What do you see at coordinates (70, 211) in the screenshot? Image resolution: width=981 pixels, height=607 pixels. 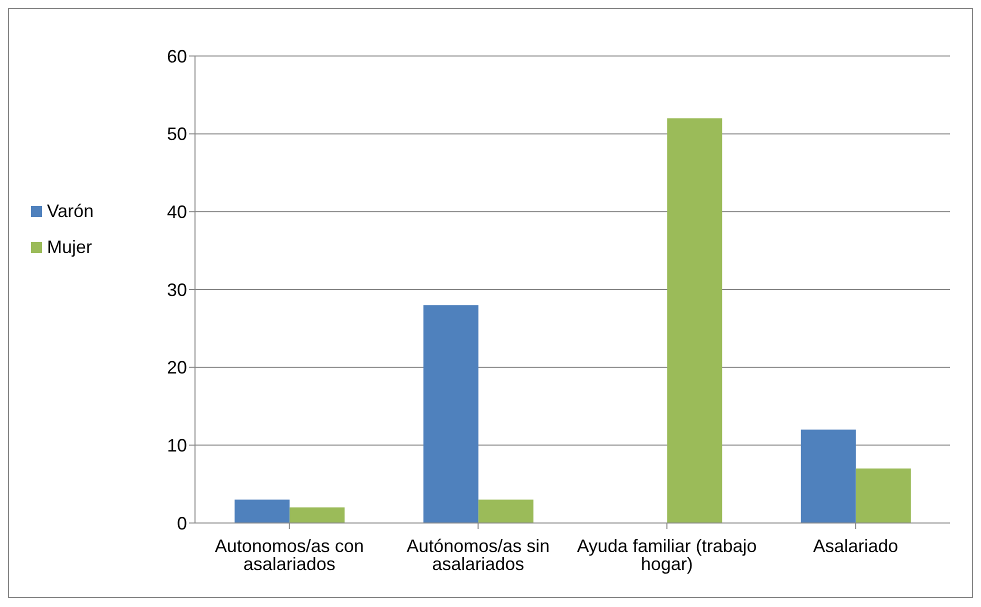 I see `legend-label: Varón` at bounding box center [70, 211].